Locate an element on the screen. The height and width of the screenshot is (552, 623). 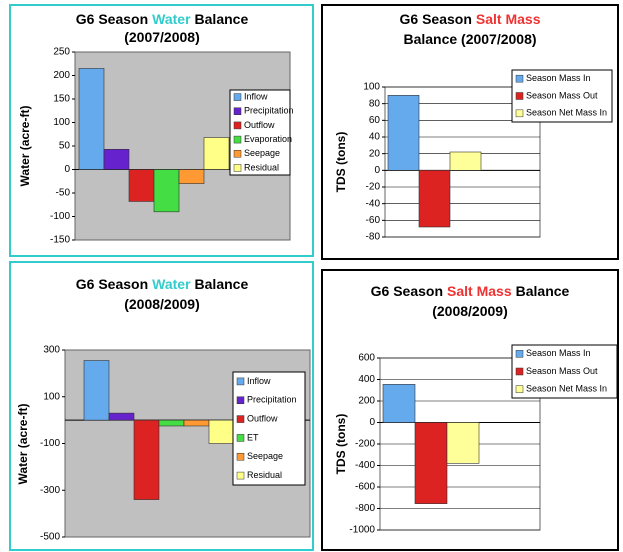
chart-title: G6 Season Salt Mass Balance is located at coordinates (470, 291).